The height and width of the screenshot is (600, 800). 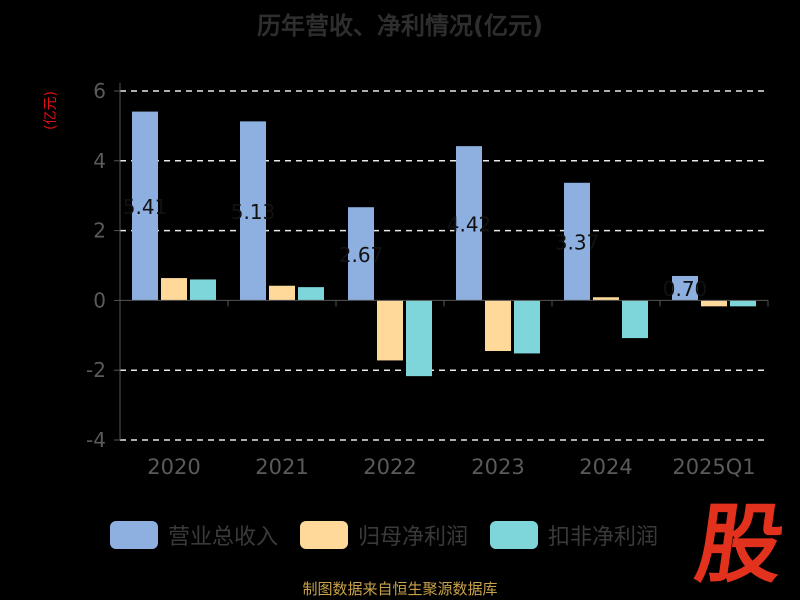 I want to click on legend-swatch-deducted-profit, so click(x=514, y=535).